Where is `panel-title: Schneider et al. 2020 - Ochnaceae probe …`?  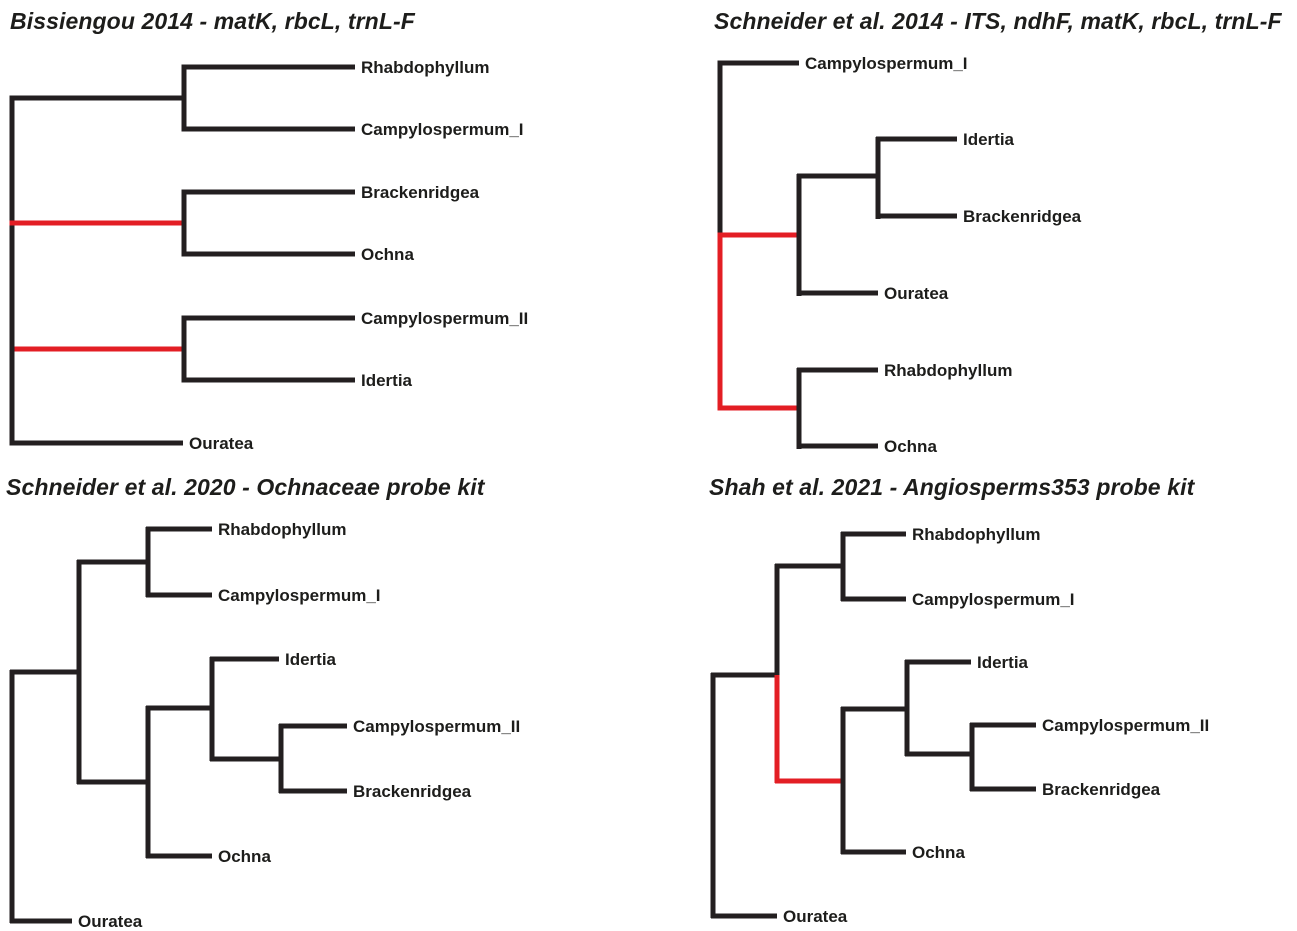
panel-title: Schneider et al. 2020 - Ochnaceae probe … is located at coordinates (245, 487).